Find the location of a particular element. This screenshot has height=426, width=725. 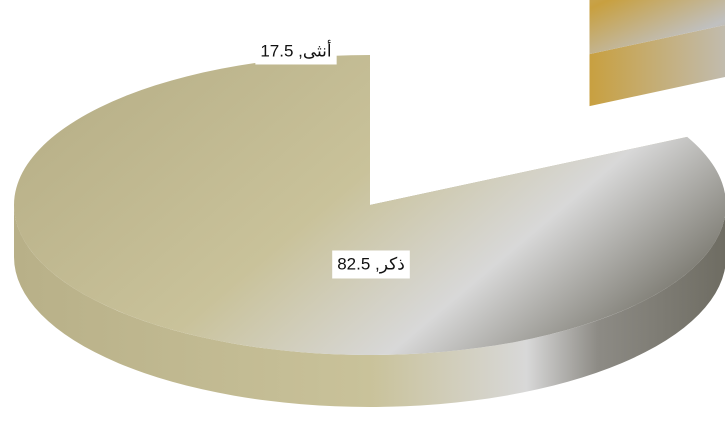

male-data-label: ذكر, 82.5 is located at coordinates (371, 264).